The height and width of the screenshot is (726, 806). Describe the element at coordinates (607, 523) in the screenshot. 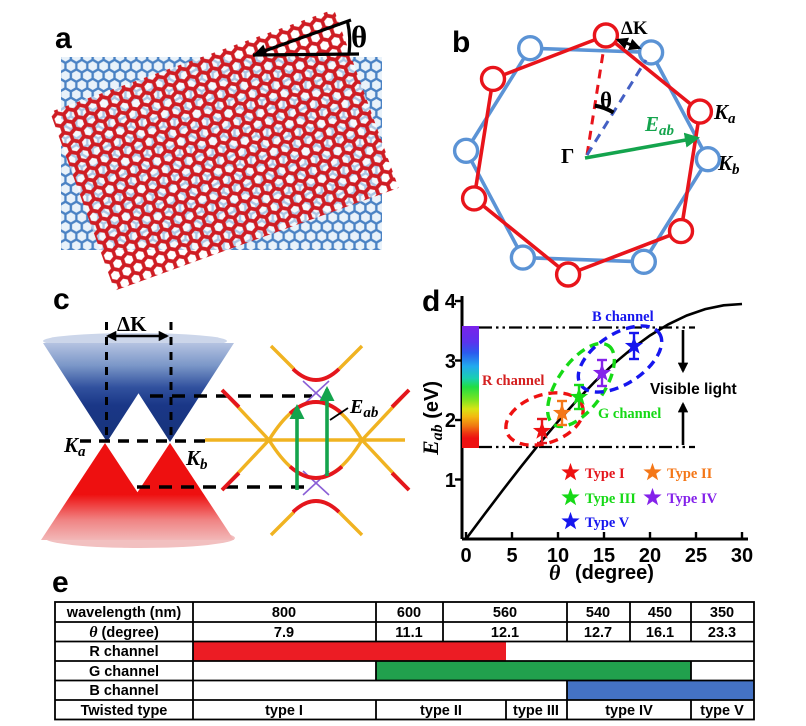

I see `svg-text: Type V` at that location.